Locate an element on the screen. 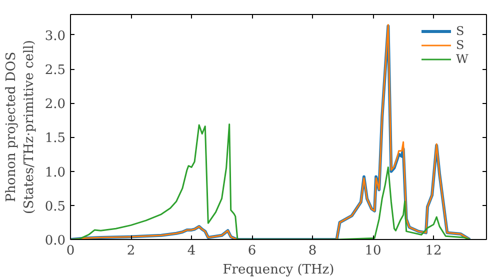  x-tick-label: 0 is located at coordinates (70, 251).